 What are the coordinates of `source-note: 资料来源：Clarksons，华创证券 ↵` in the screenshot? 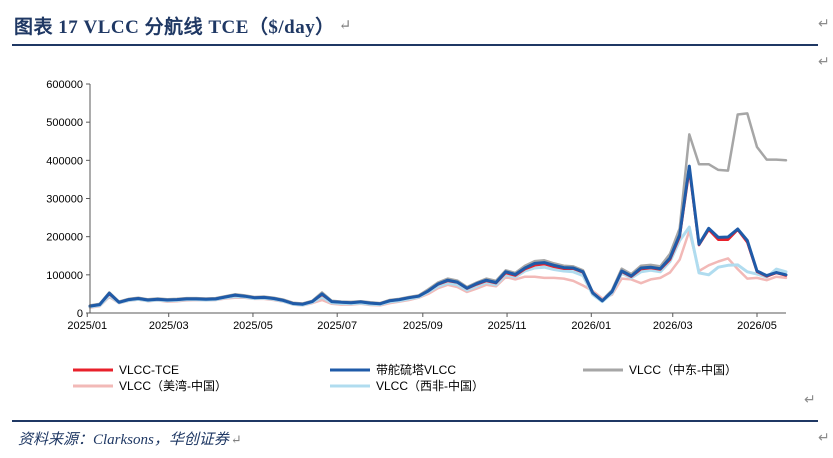 It's located at (130, 438).